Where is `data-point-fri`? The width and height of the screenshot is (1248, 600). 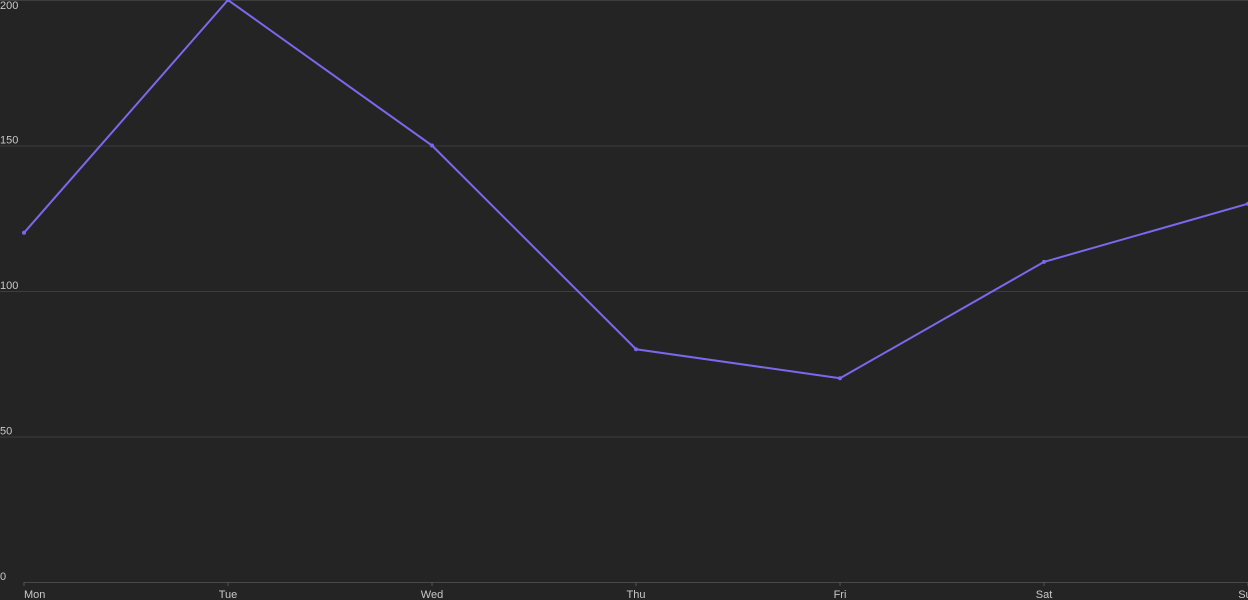 data-point-fri is located at coordinates (840, 378).